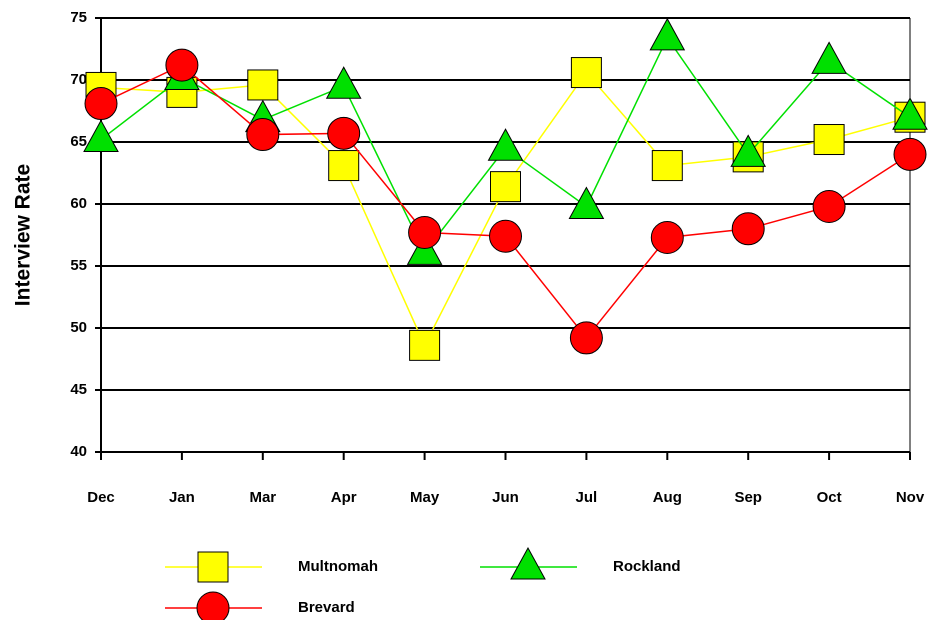  I want to click on legend-label: Brevard, so click(326, 607).